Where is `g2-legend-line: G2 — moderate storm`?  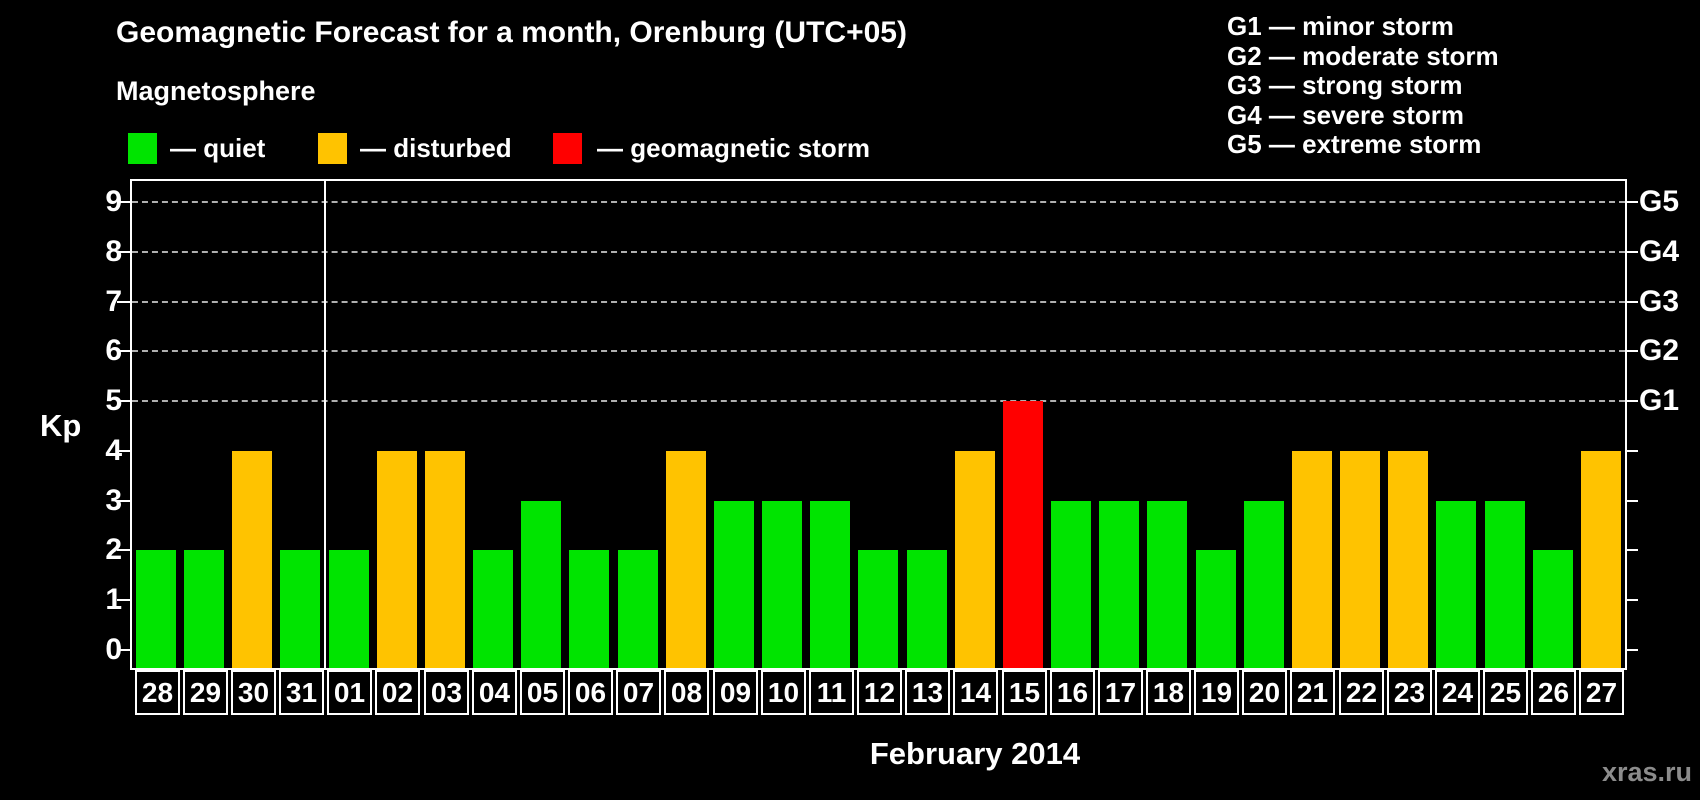
g2-legend-line: G2 — moderate storm is located at coordinates (1363, 55).